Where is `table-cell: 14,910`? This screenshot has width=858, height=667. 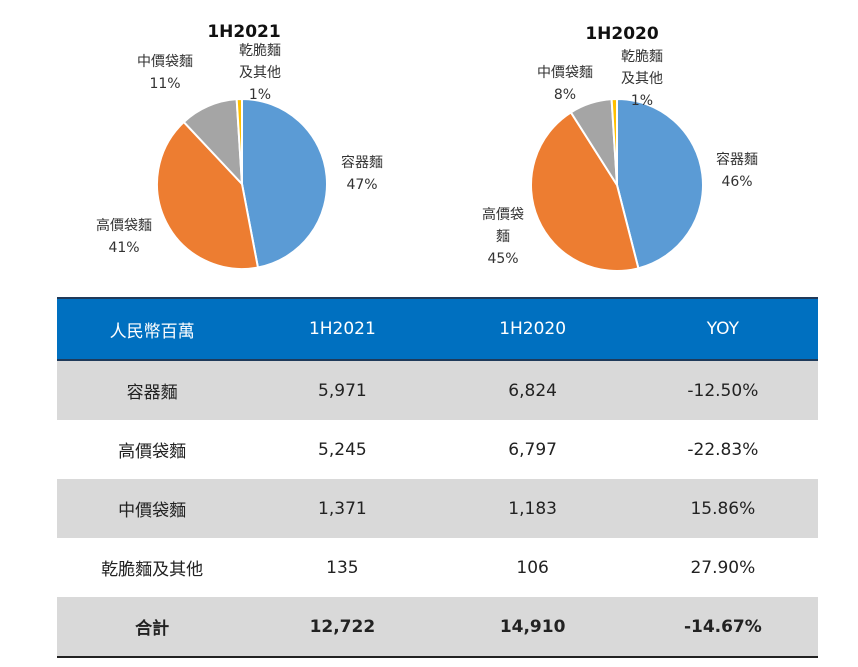
table-cell: 14,910 is located at coordinates (532, 627).